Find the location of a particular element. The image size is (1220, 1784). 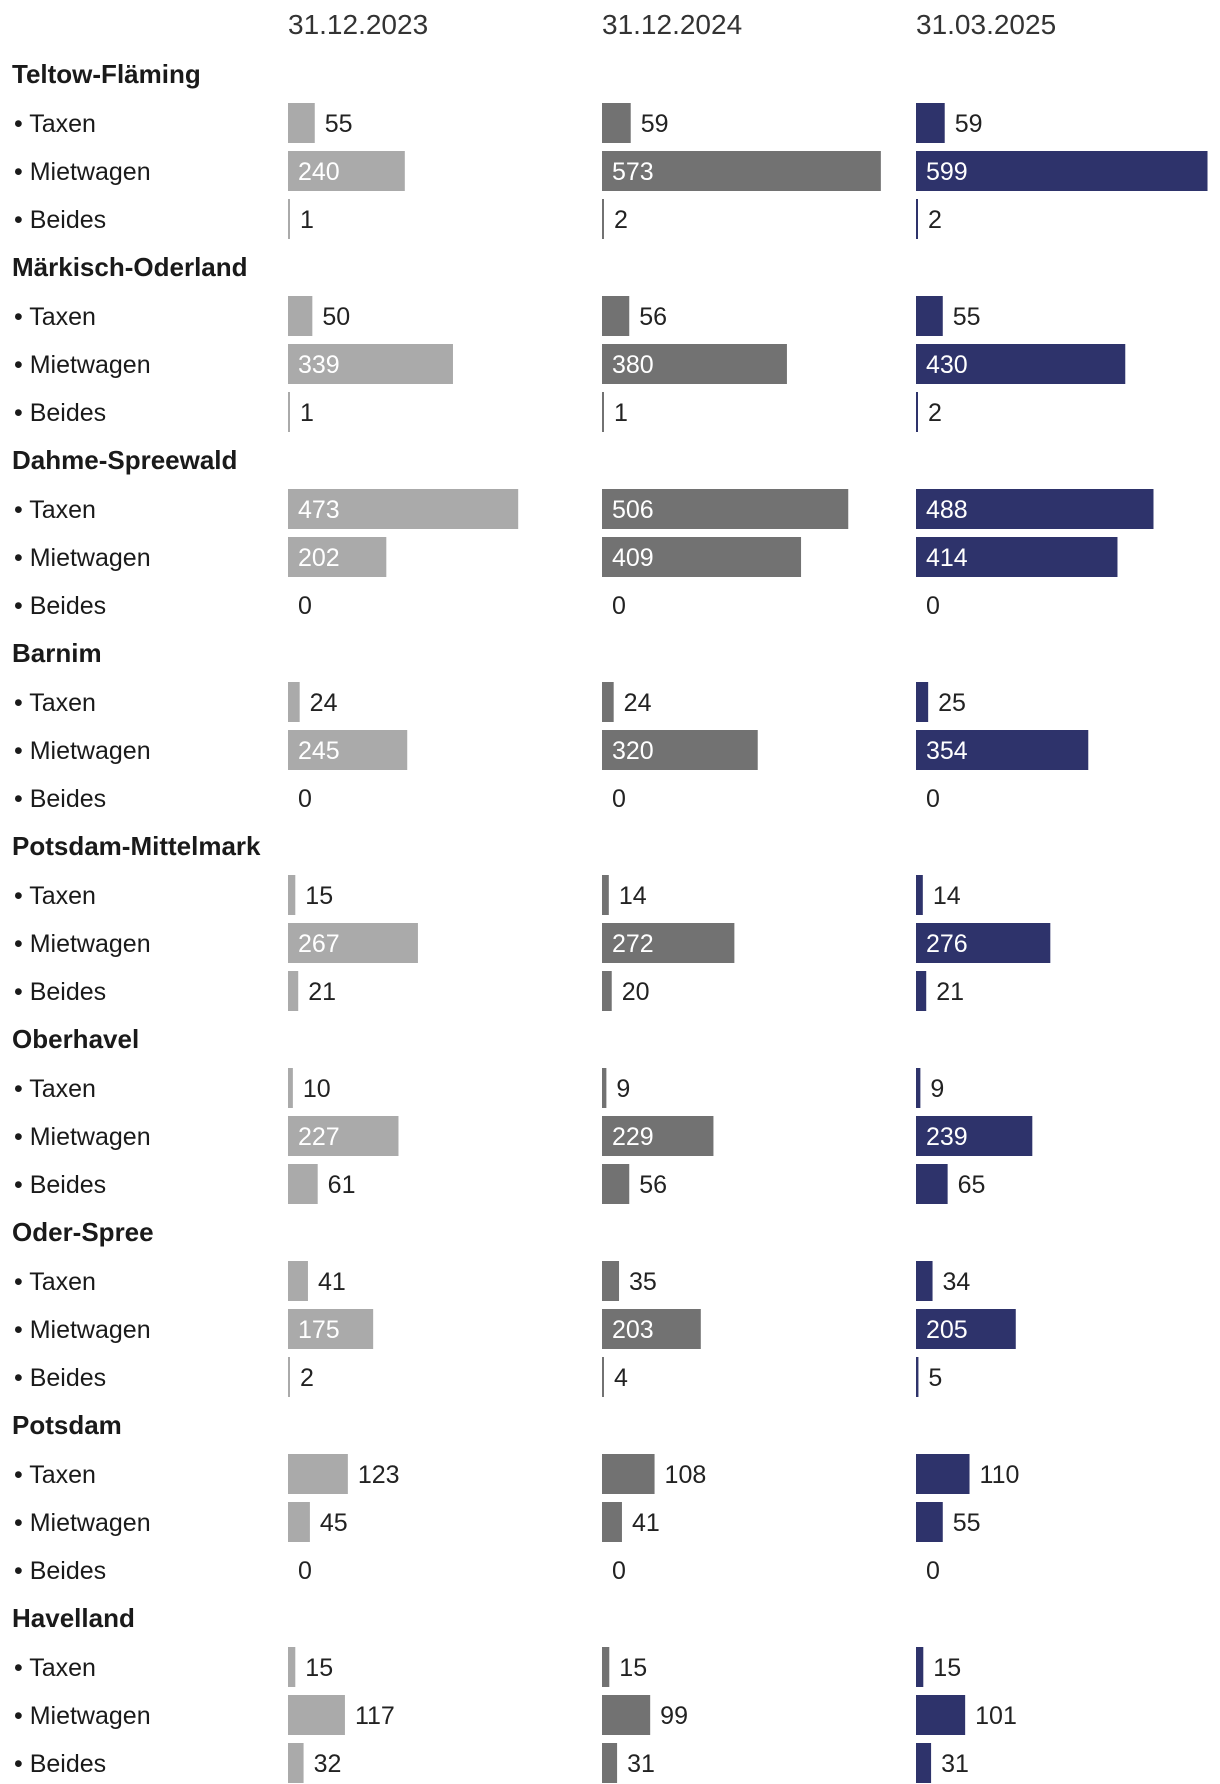

value-label: 276 is located at coordinates (947, 944).